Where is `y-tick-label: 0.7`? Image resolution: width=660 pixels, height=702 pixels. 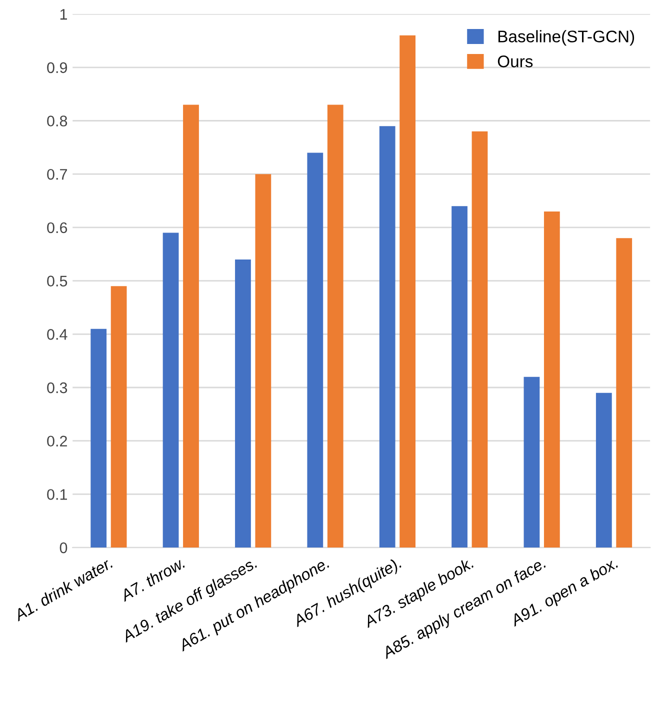
y-tick-label: 0.7 is located at coordinates (57, 174).